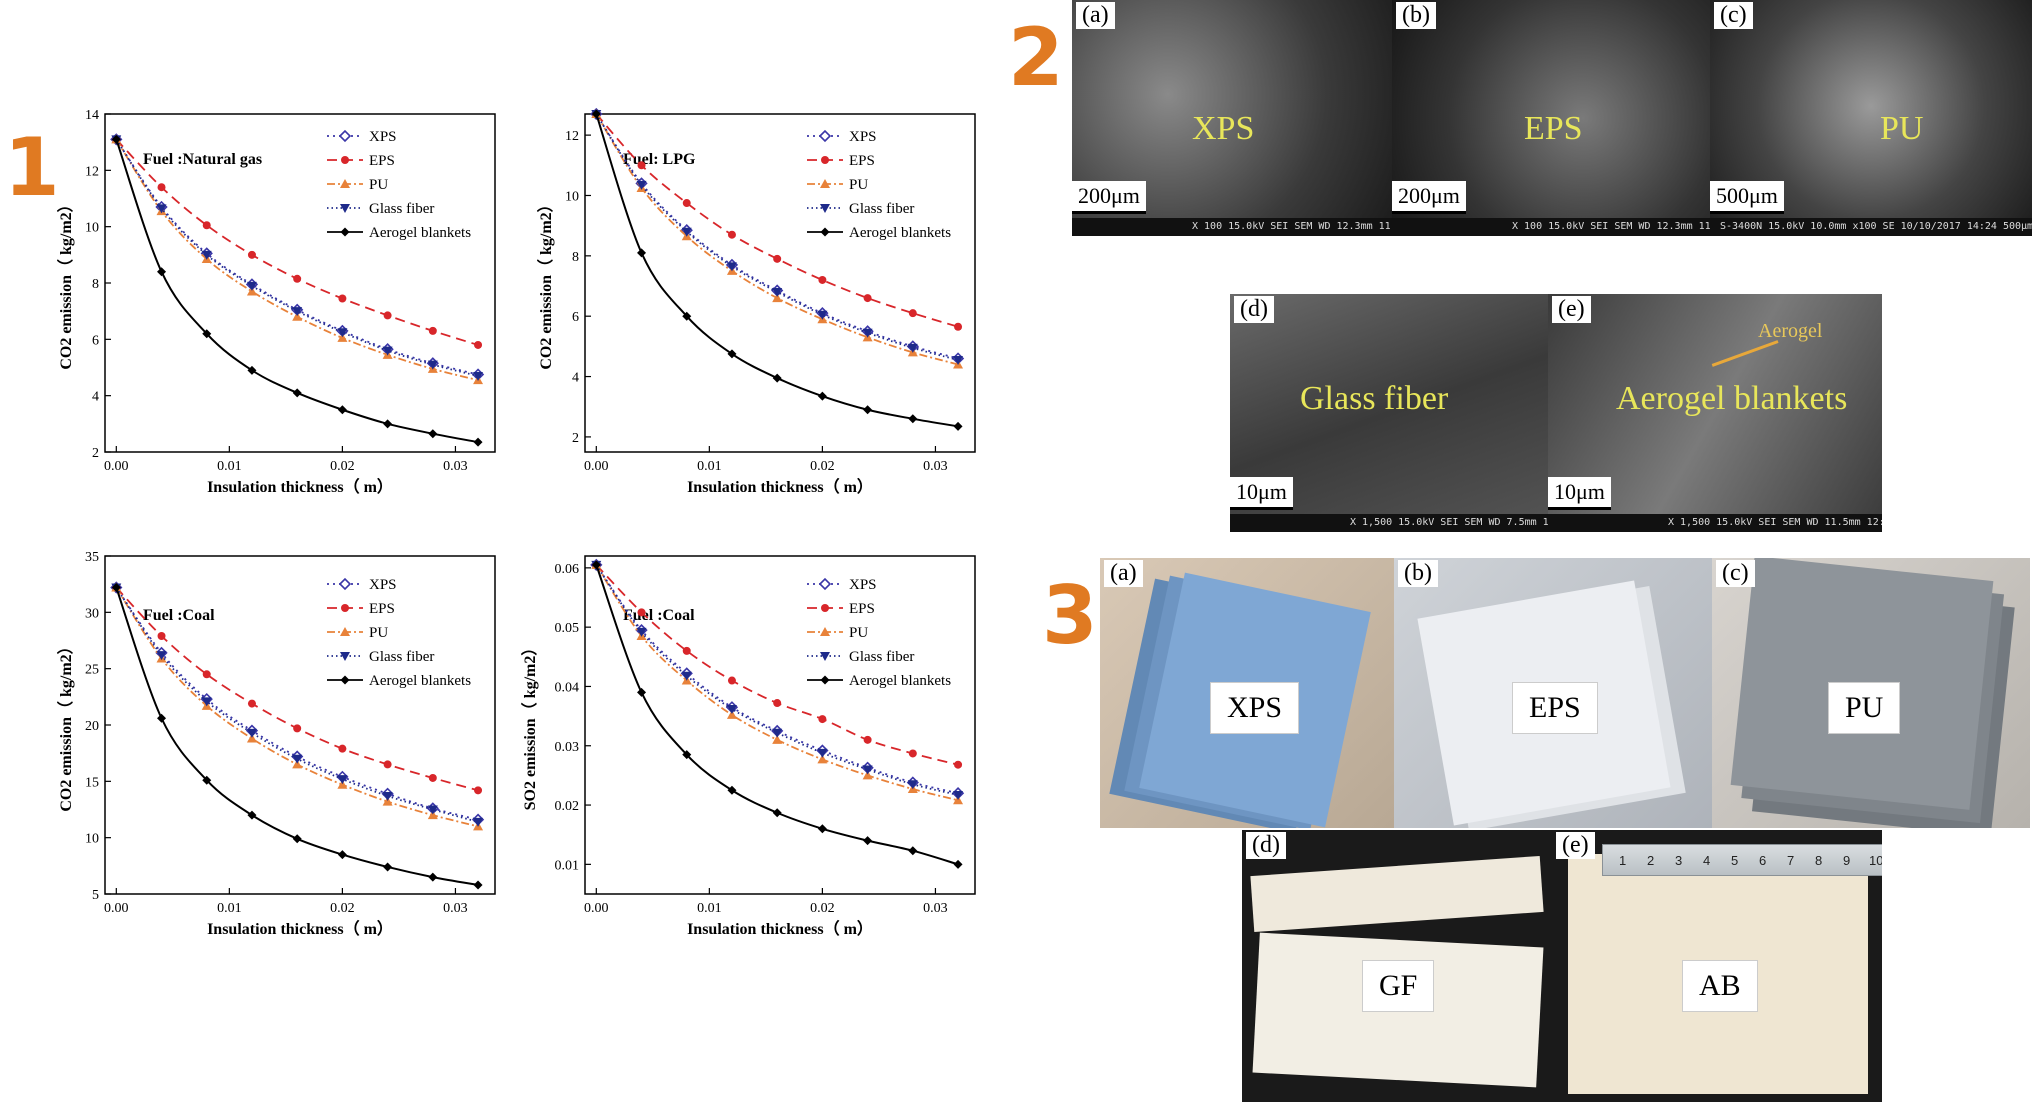  Describe the element at coordinates (1742, 860) in the screenshot. I see `ruler: 1 2 3 4 5 6 7 8 9 10` at that location.